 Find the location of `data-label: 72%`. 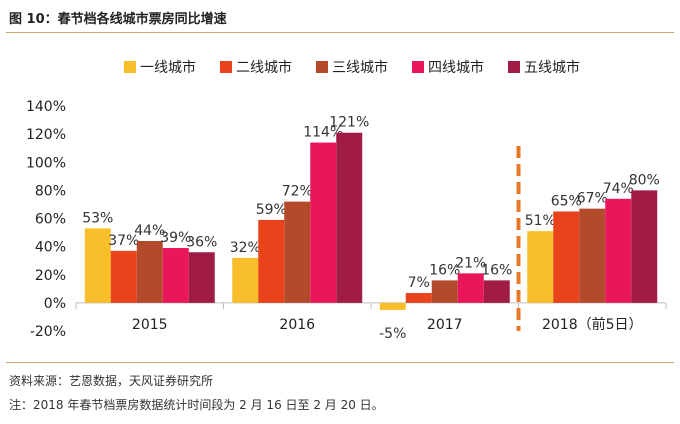

data-label: 72% is located at coordinates (297, 192).